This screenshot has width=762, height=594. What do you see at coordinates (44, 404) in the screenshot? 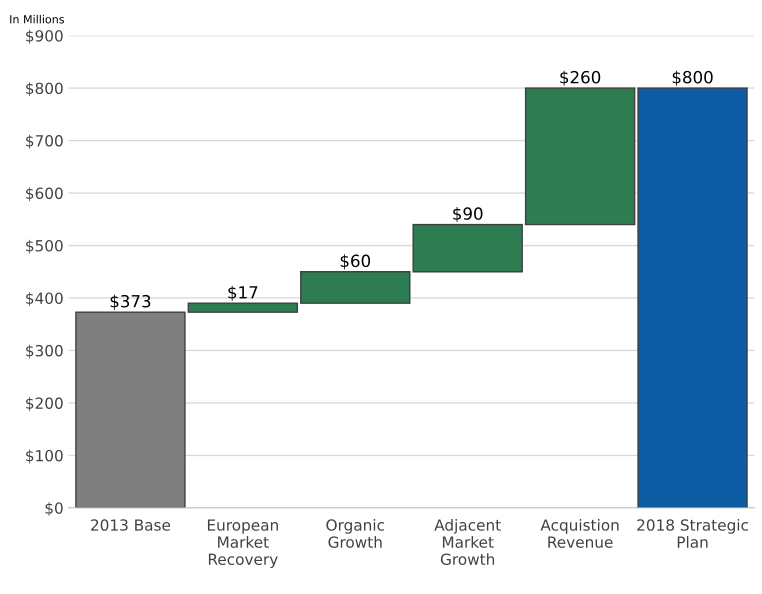
I see `y-tick-label: $200` at bounding box center [44, 404].